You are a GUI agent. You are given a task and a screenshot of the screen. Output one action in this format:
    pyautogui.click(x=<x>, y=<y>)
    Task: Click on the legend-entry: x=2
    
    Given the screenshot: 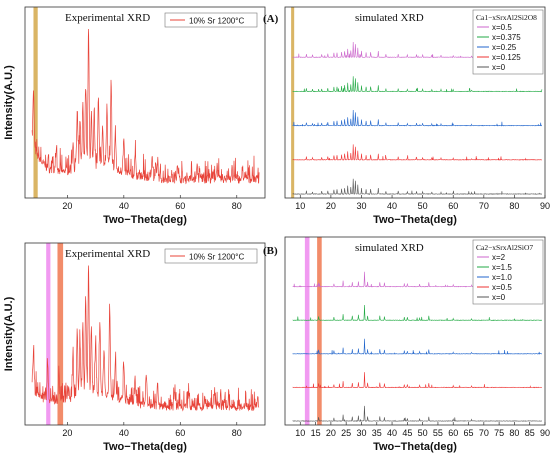 What is the action you would take?
    pyautogui.click(x=499, y=257)
    